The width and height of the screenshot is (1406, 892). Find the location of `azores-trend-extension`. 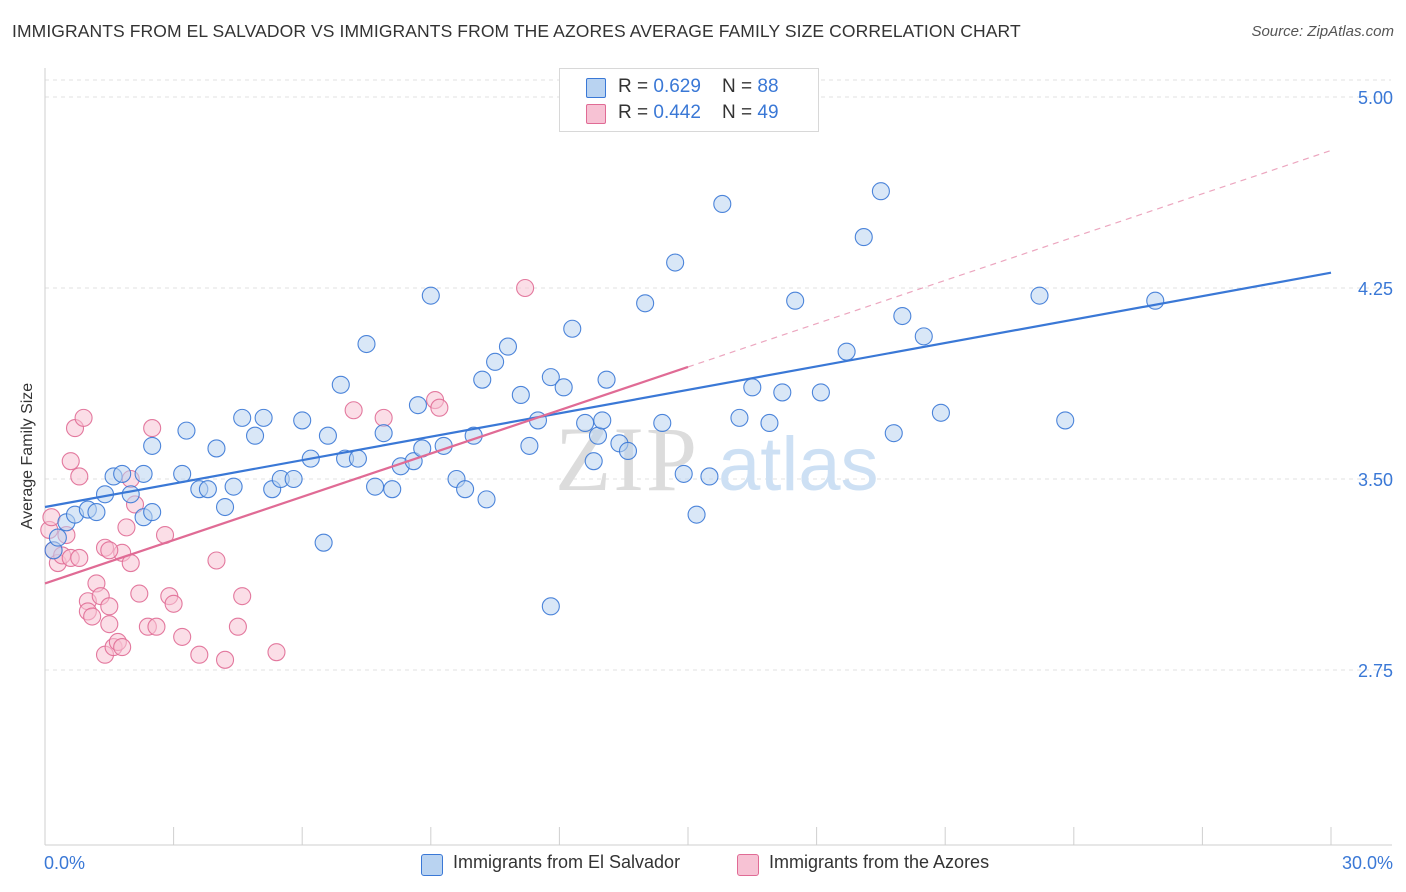

azores-trend-extension is located at coordinates (1009, 258).